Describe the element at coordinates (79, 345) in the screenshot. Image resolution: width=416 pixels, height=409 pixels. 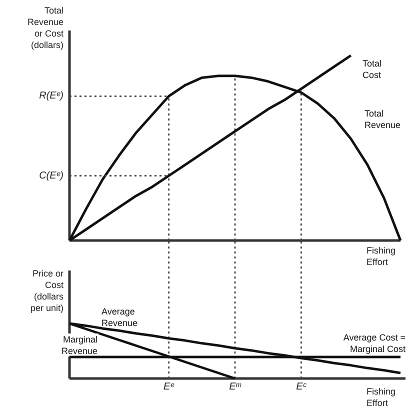
I see `series-label: Marginal Revenue` at that location.